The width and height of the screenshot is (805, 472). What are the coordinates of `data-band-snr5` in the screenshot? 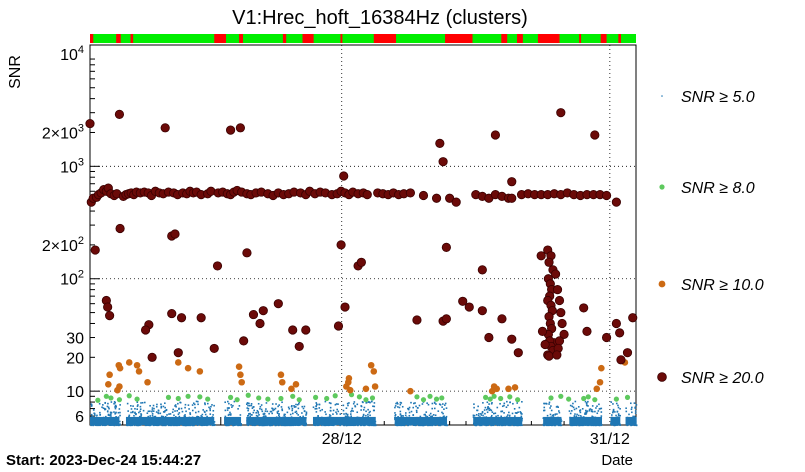 It's located at (233, 420).